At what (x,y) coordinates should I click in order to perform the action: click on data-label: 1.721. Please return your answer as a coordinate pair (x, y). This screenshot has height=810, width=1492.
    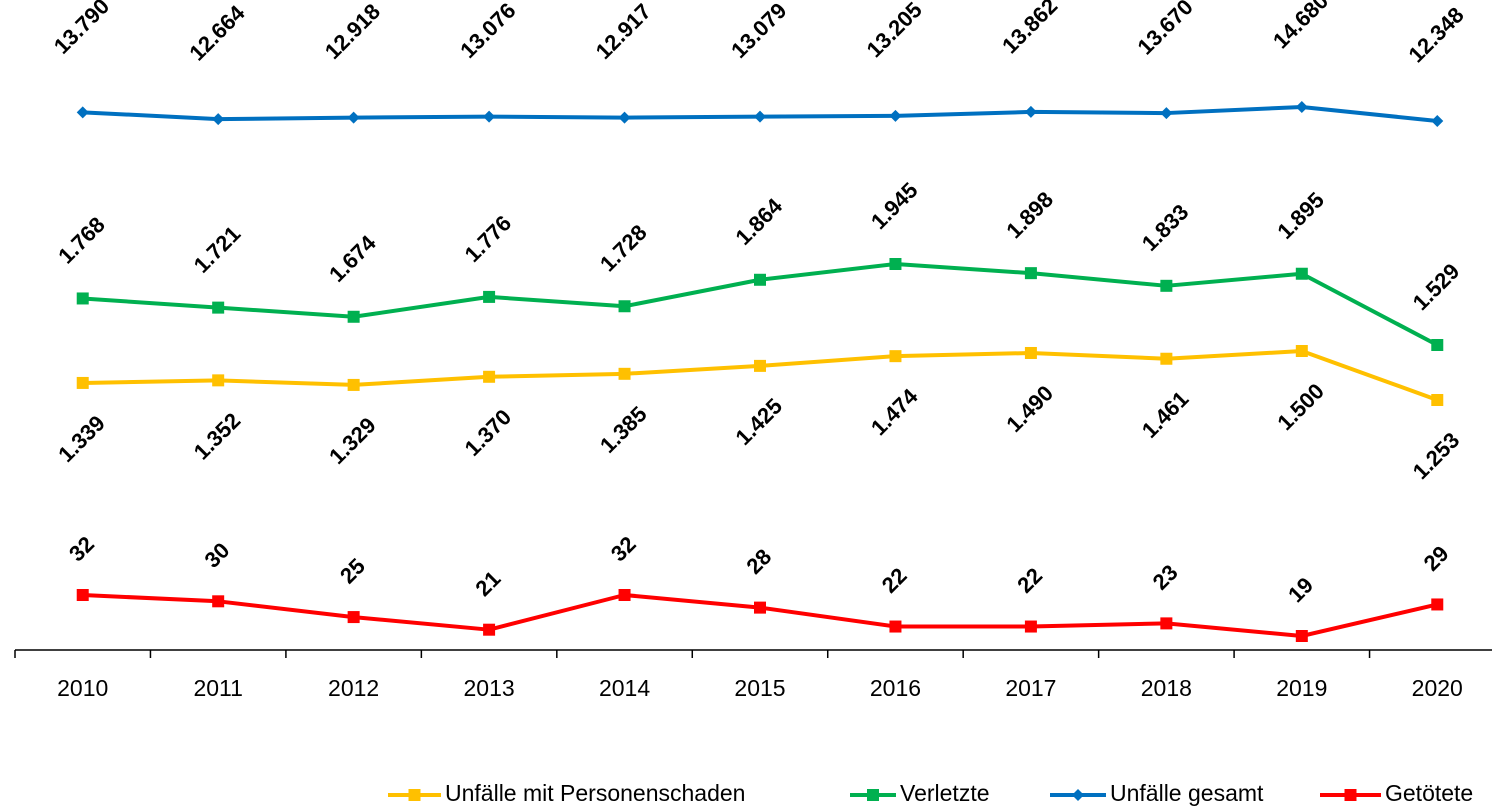
    Looking at the image, I should click on (217, 249).